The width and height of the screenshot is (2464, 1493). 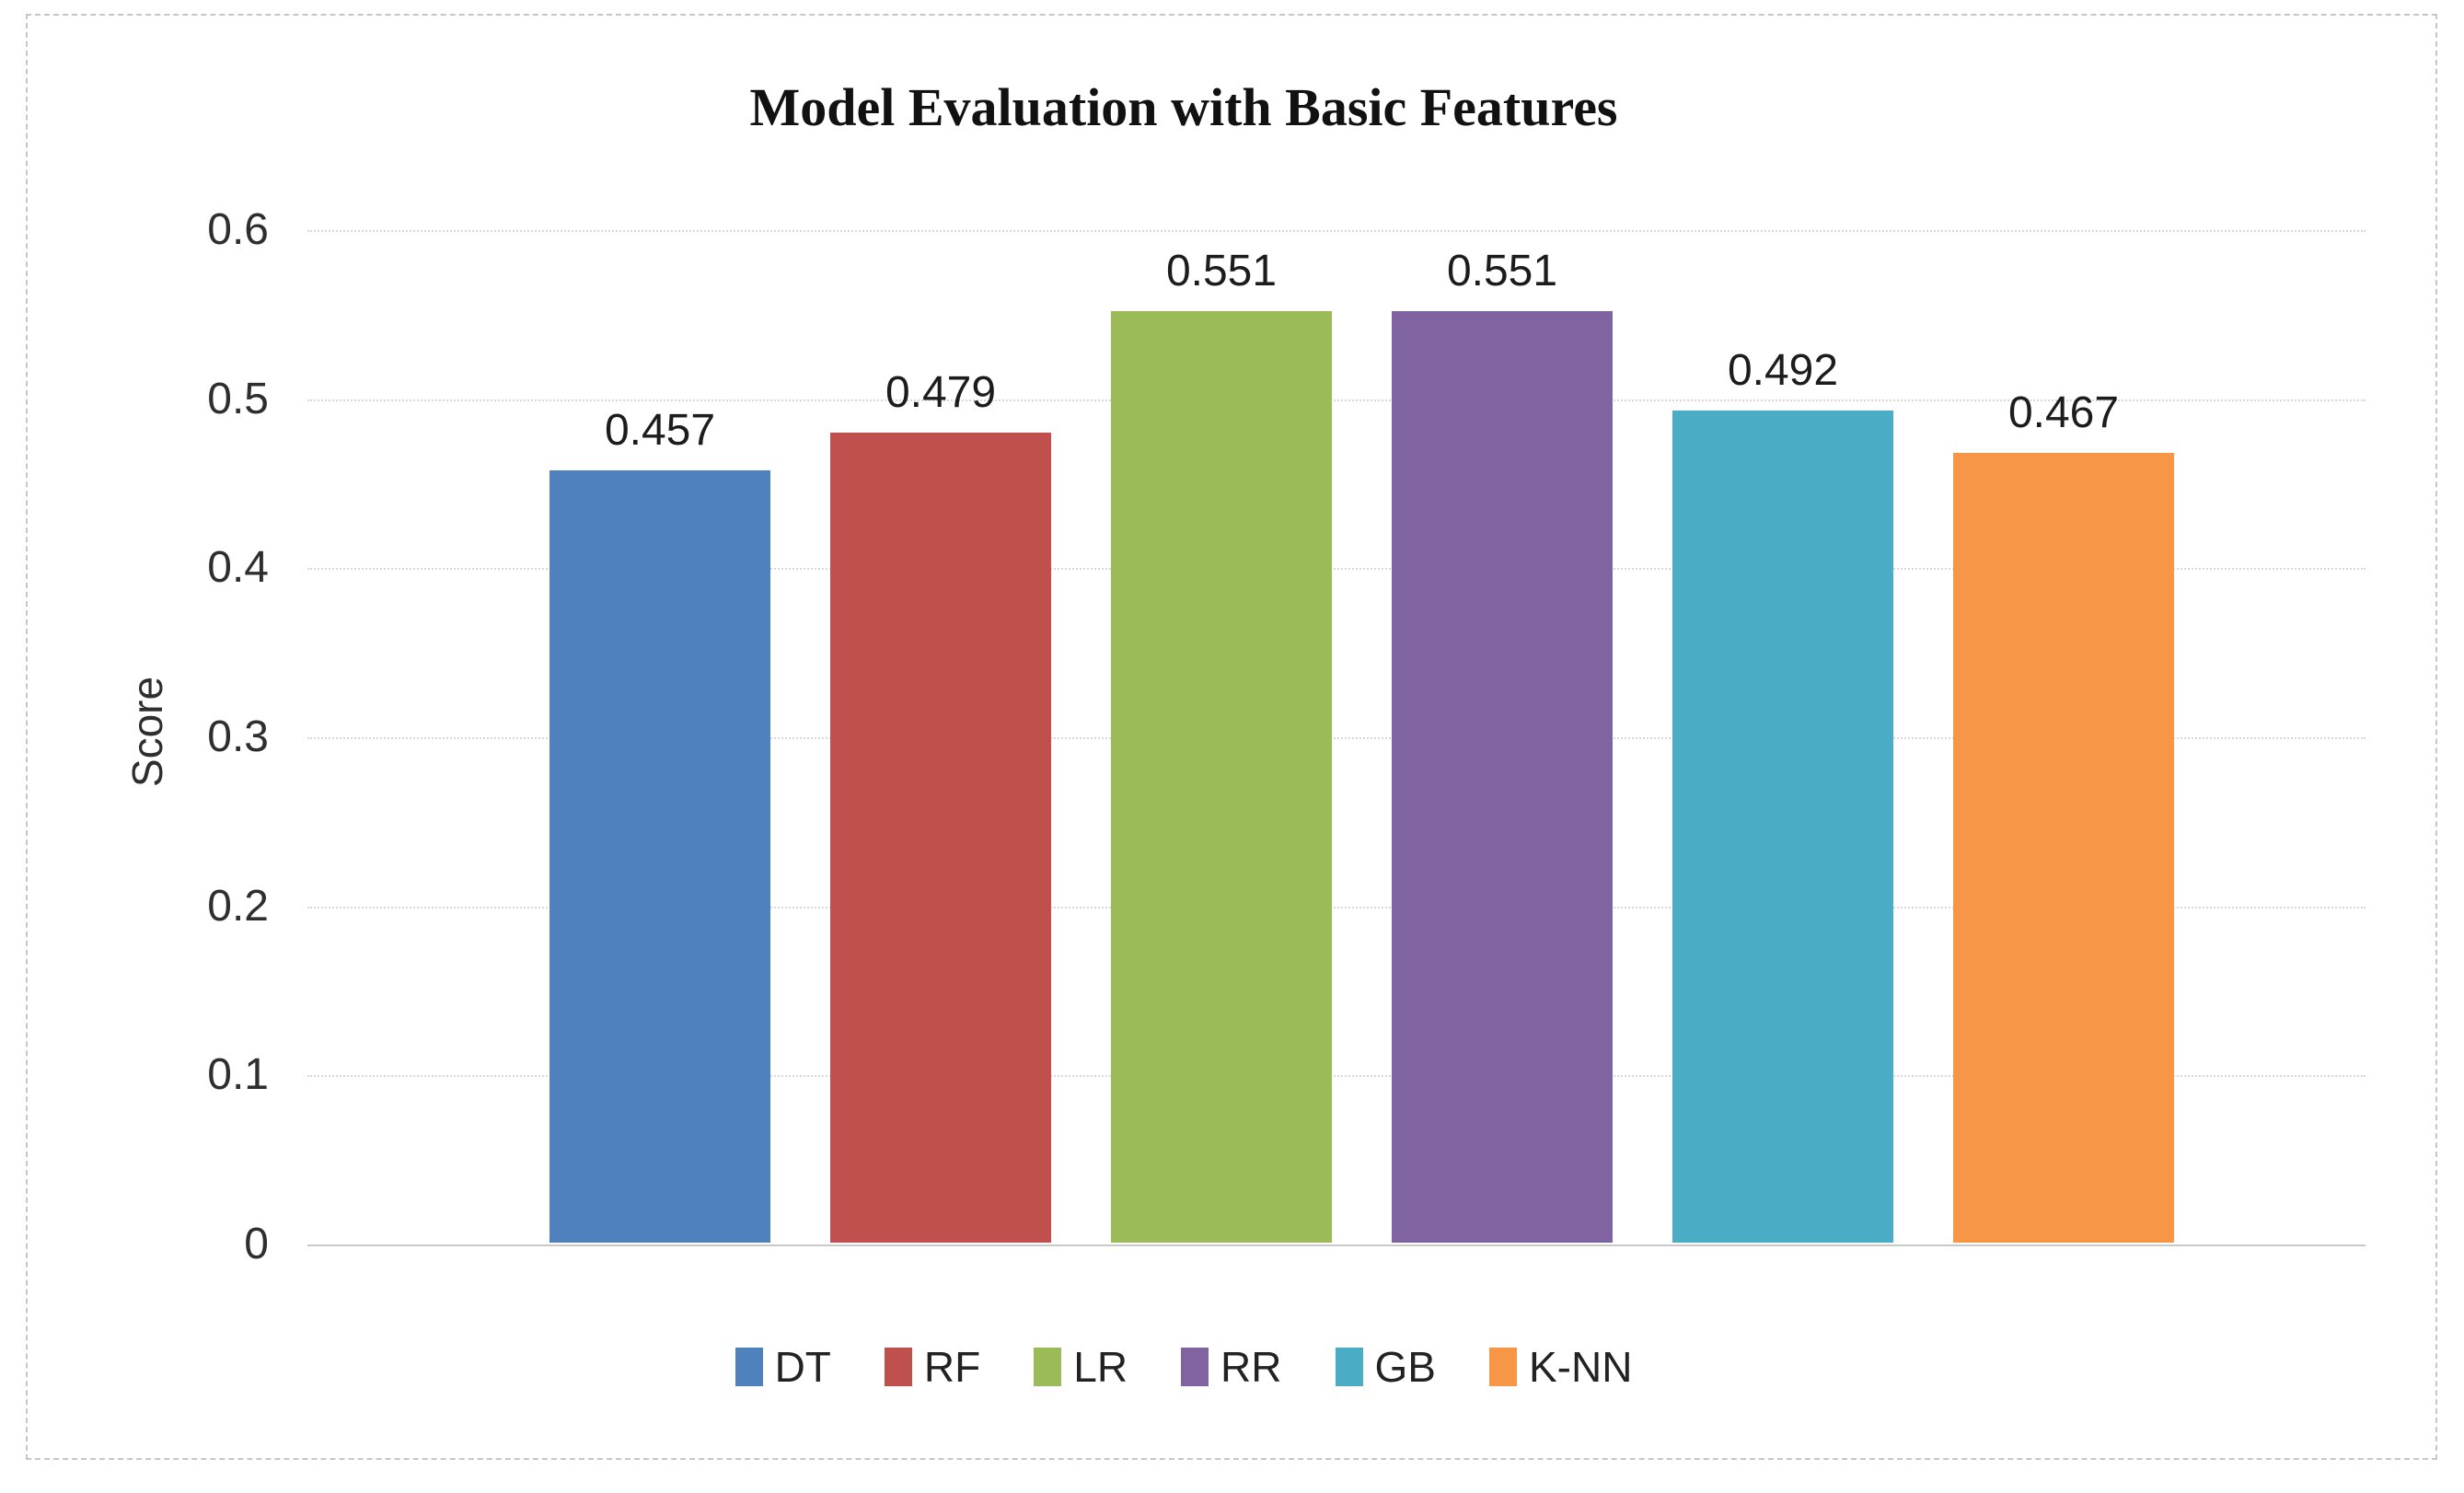 I want to click on gridline-y-0.3, so click(x=1336, y=738).